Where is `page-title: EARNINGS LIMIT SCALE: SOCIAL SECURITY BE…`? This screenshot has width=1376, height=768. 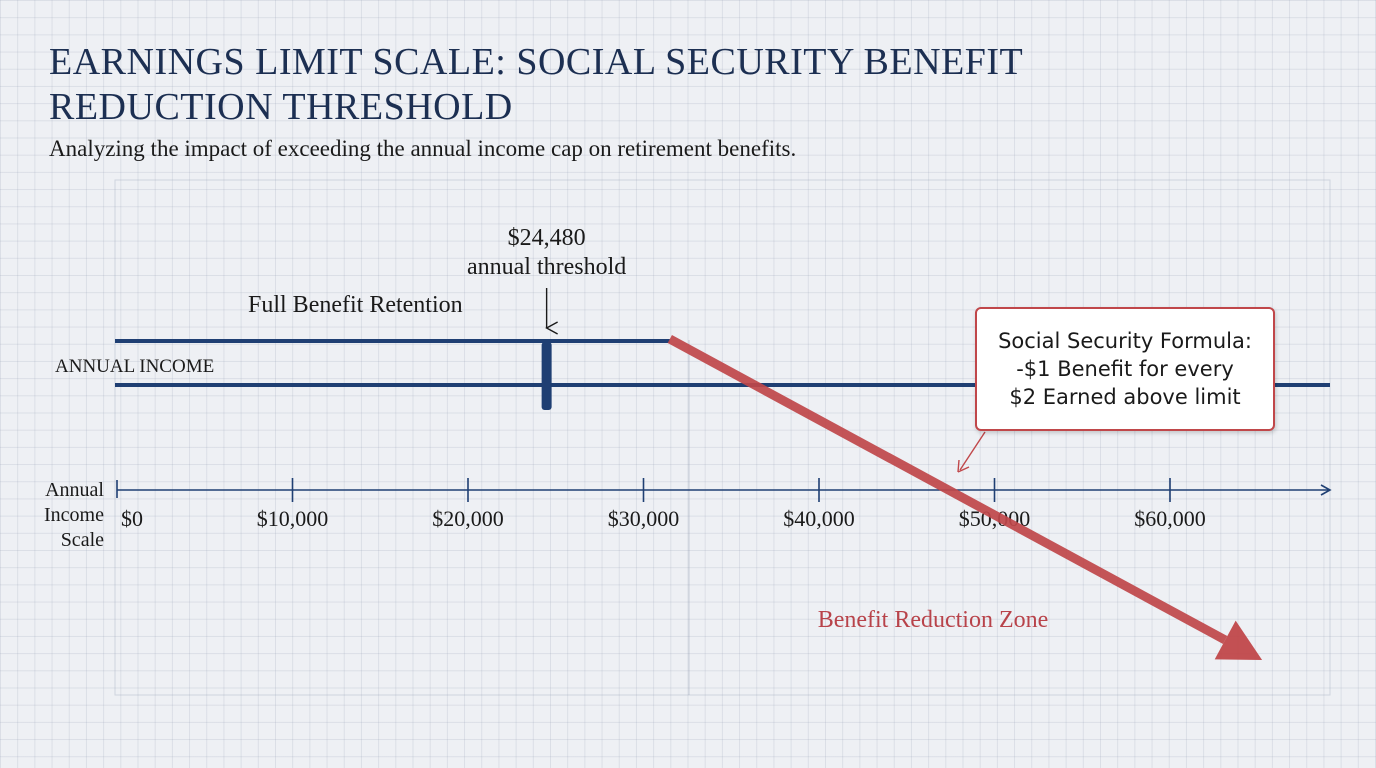
page-title: EARNINGS LIMIT SCALE: SOCIAL SECURITY BE… is located at coordinates (536, 84).